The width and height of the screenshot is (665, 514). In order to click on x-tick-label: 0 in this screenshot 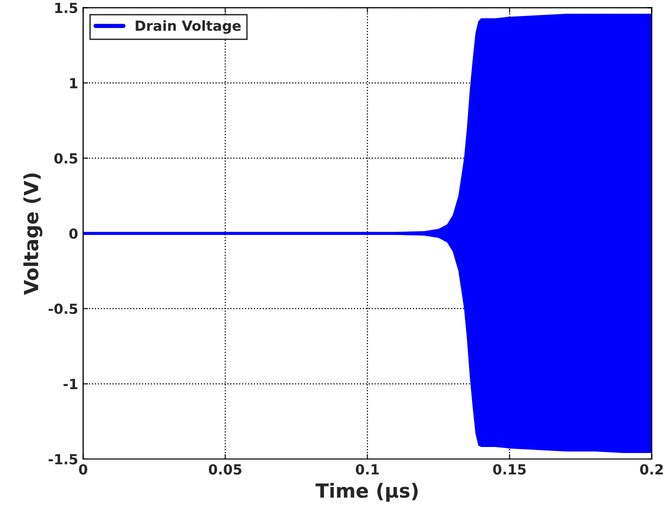, I will do `click(83, 469)`.